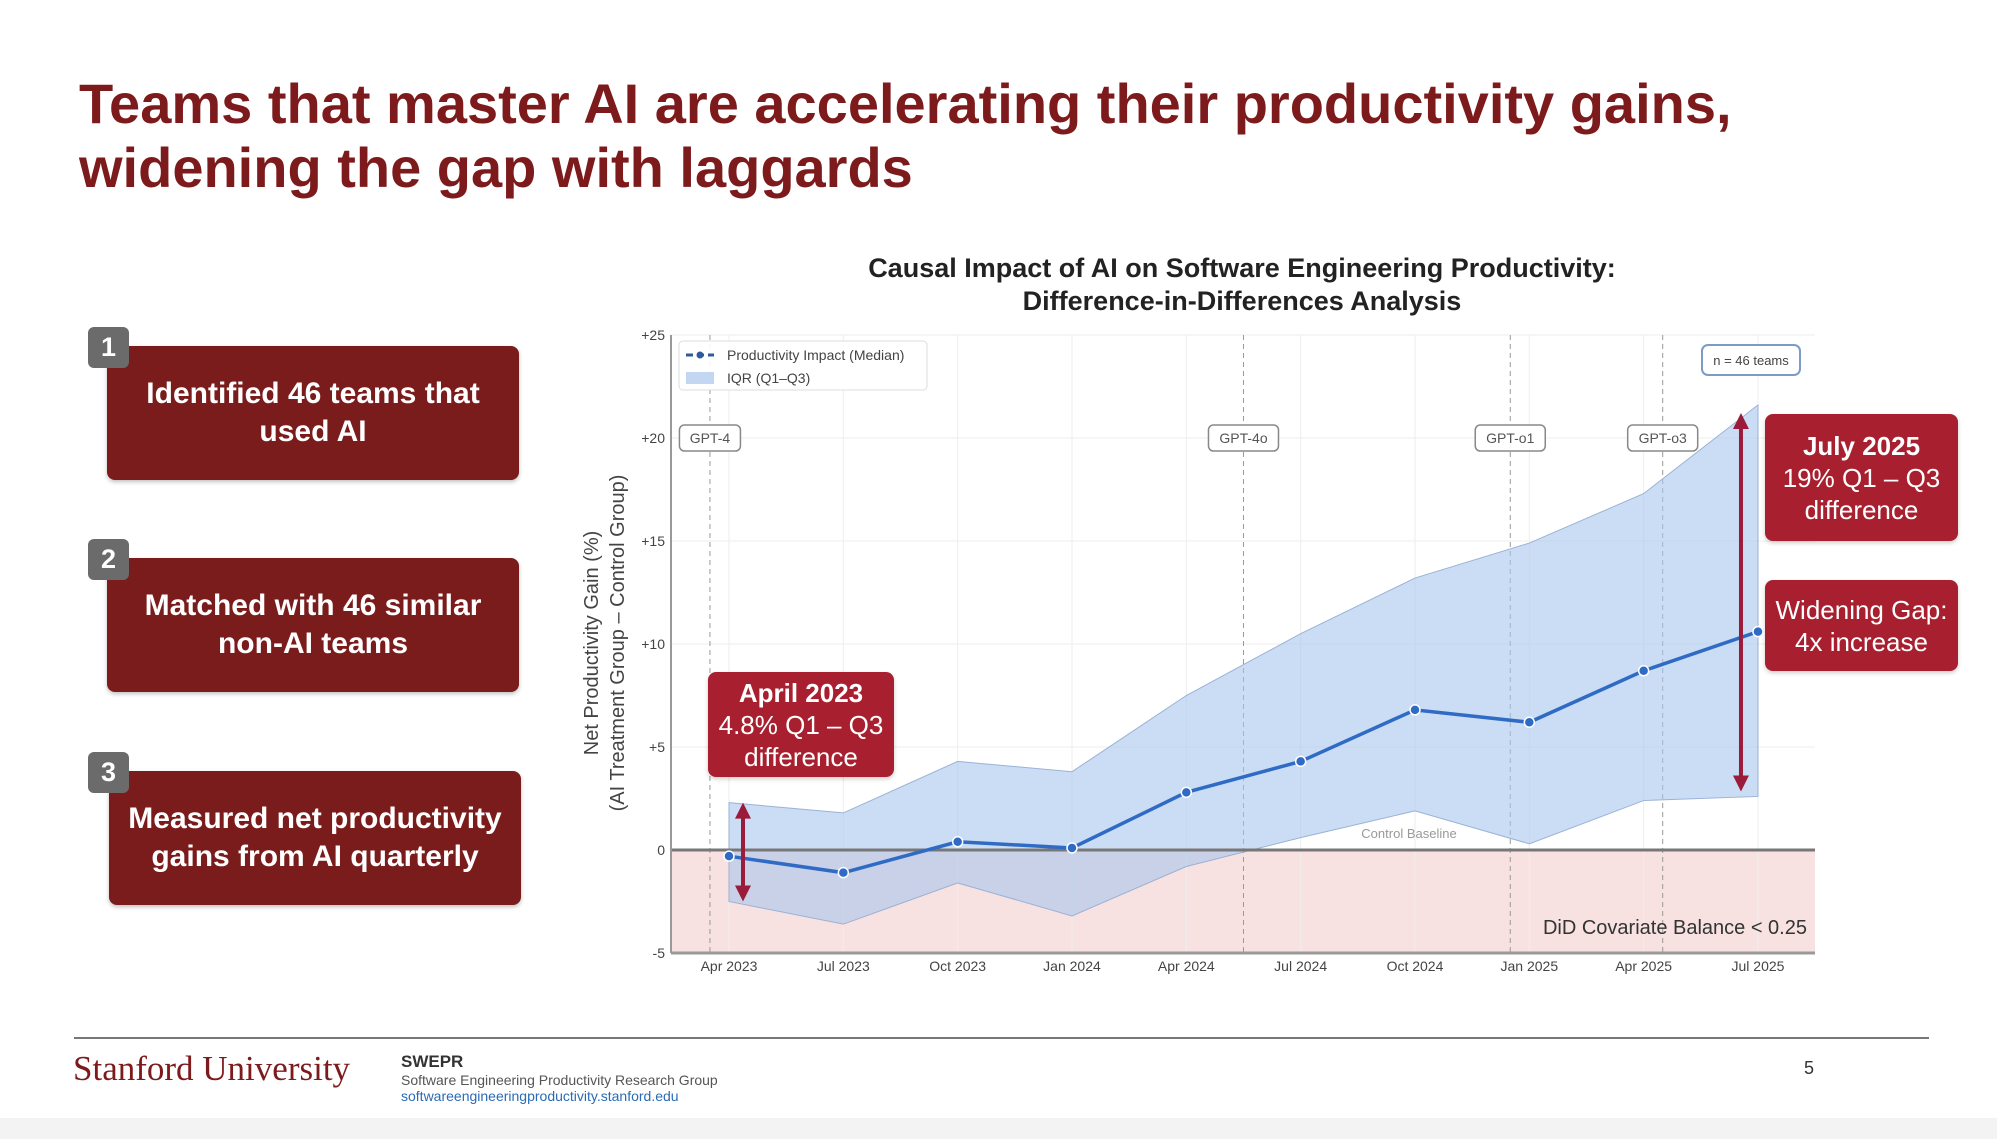 This screenshot has width=1997, height=1139. I want to click on x-tick-label: Oct 2023, so click(957, 966).